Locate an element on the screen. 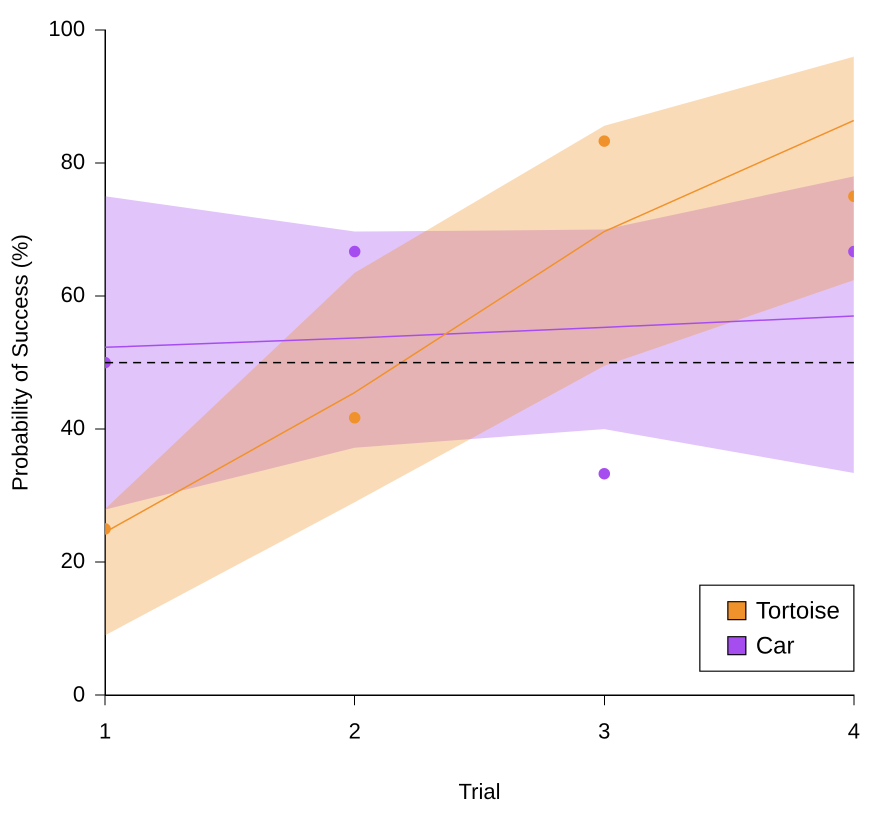 The height and width of the screenshot is (818, 874). y-tick-label: 0 is located at coordinates (79, 693).